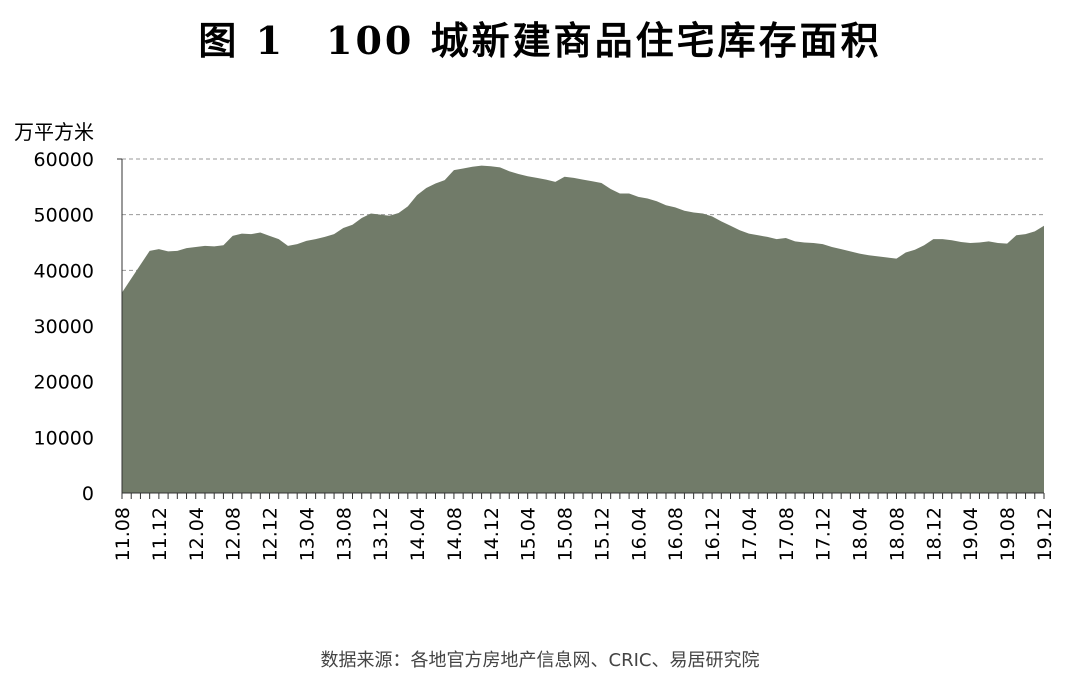 The height and width of the screenshot is (685, 1080). Describe the element at coordinates (123, 534) in the screenshot. I see `x-tick-label-11.08: 11.08` at that location.